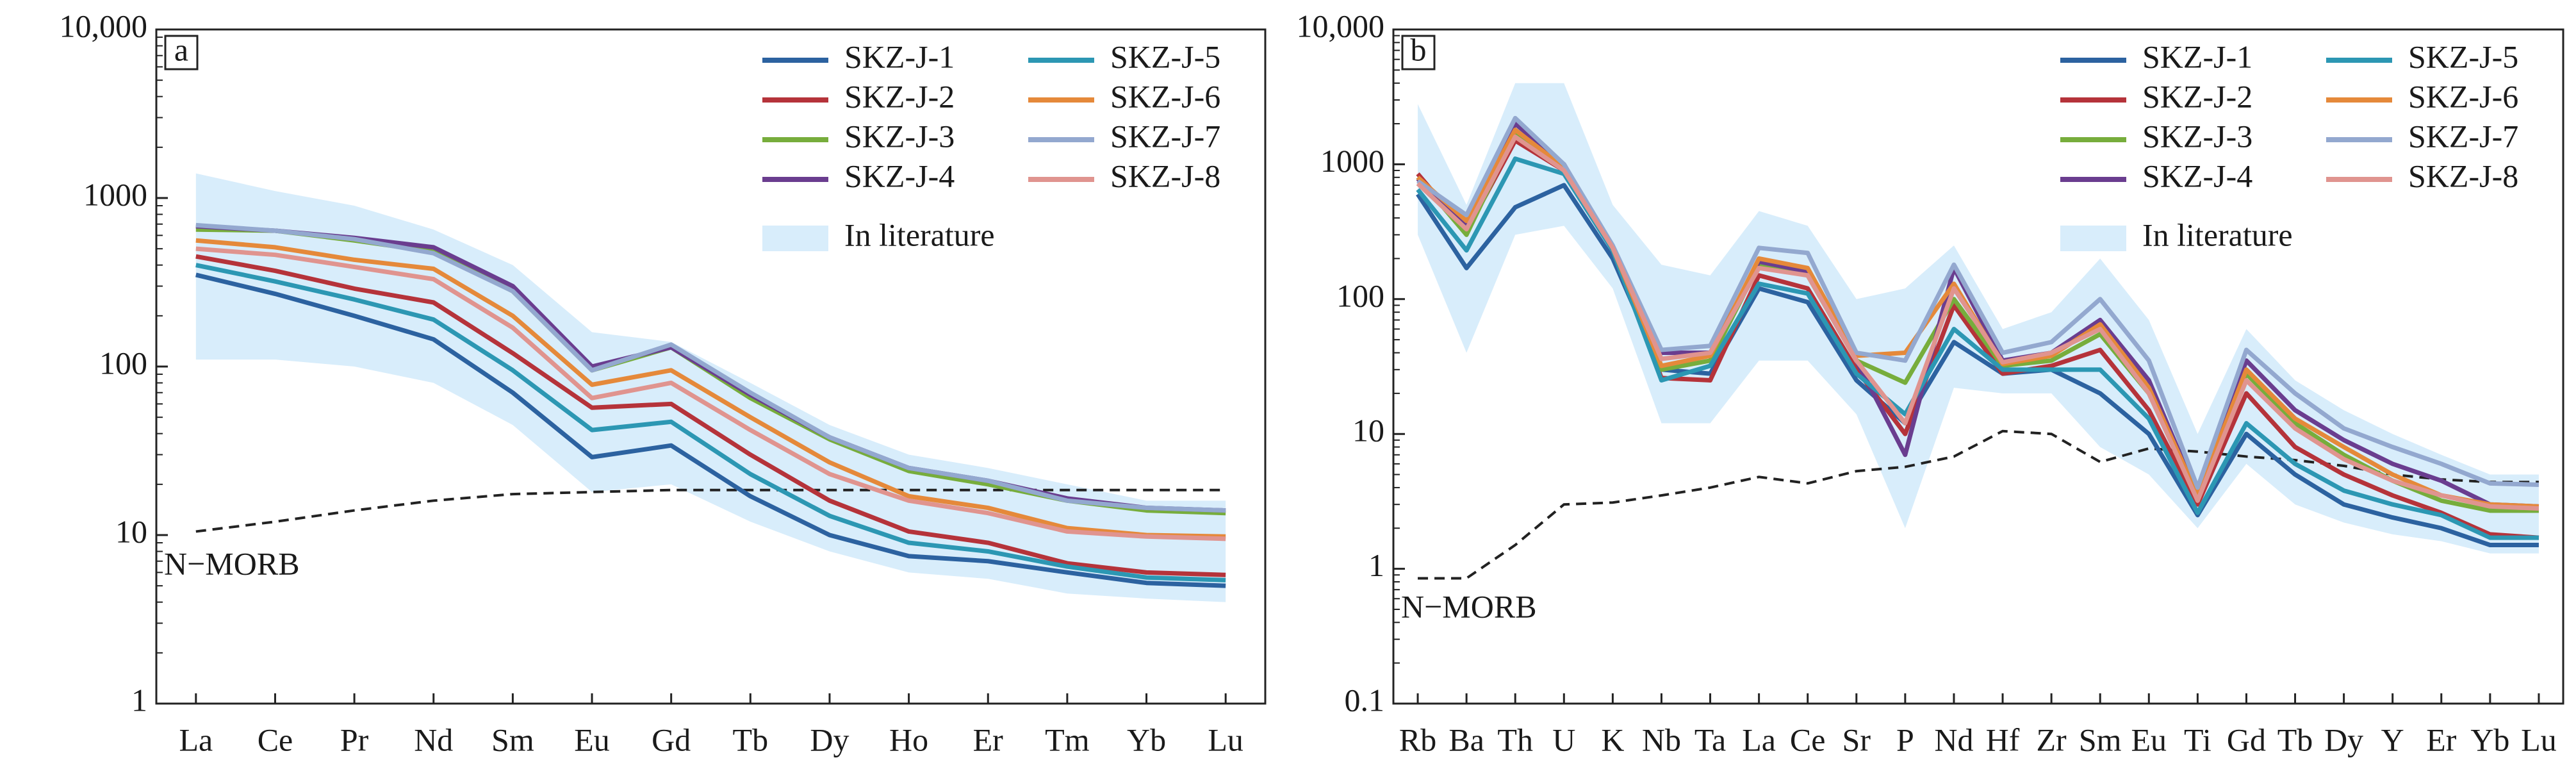 This screenshot has height=776, width=2576. Describe the element at coordinates (710, 511) in the screenshot. I see `reference-line` at that location.